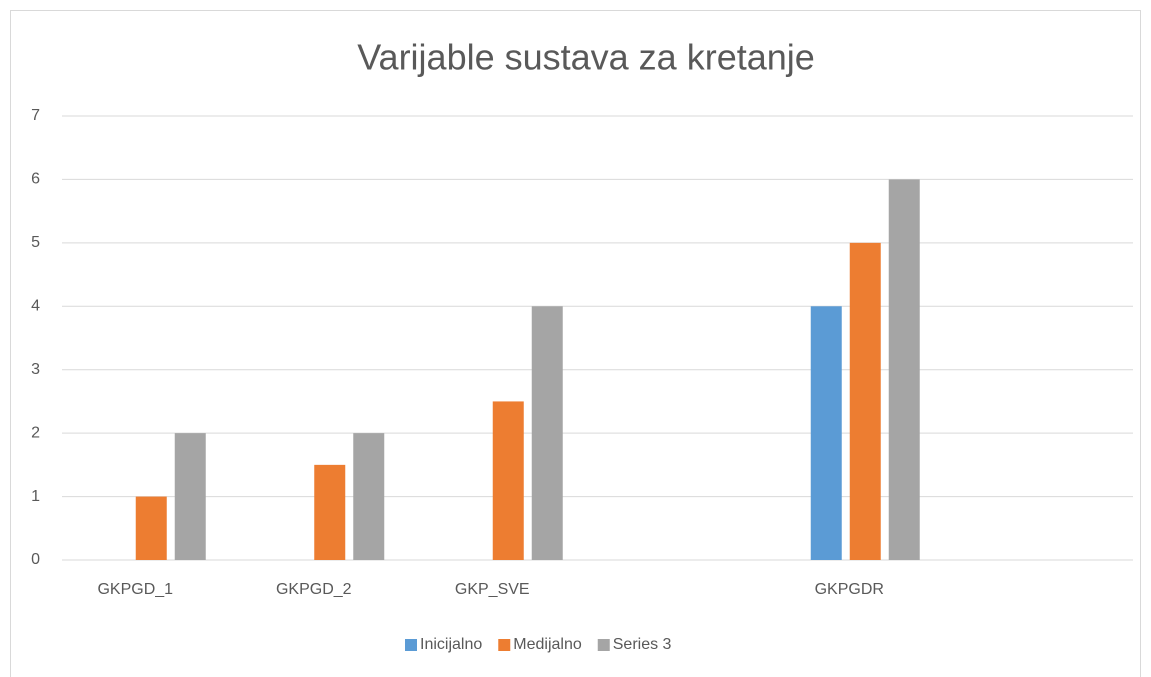 The width and height of the screenshot is (1151, 677). I want to click on y-tick-label: 1, so click(35, 496).